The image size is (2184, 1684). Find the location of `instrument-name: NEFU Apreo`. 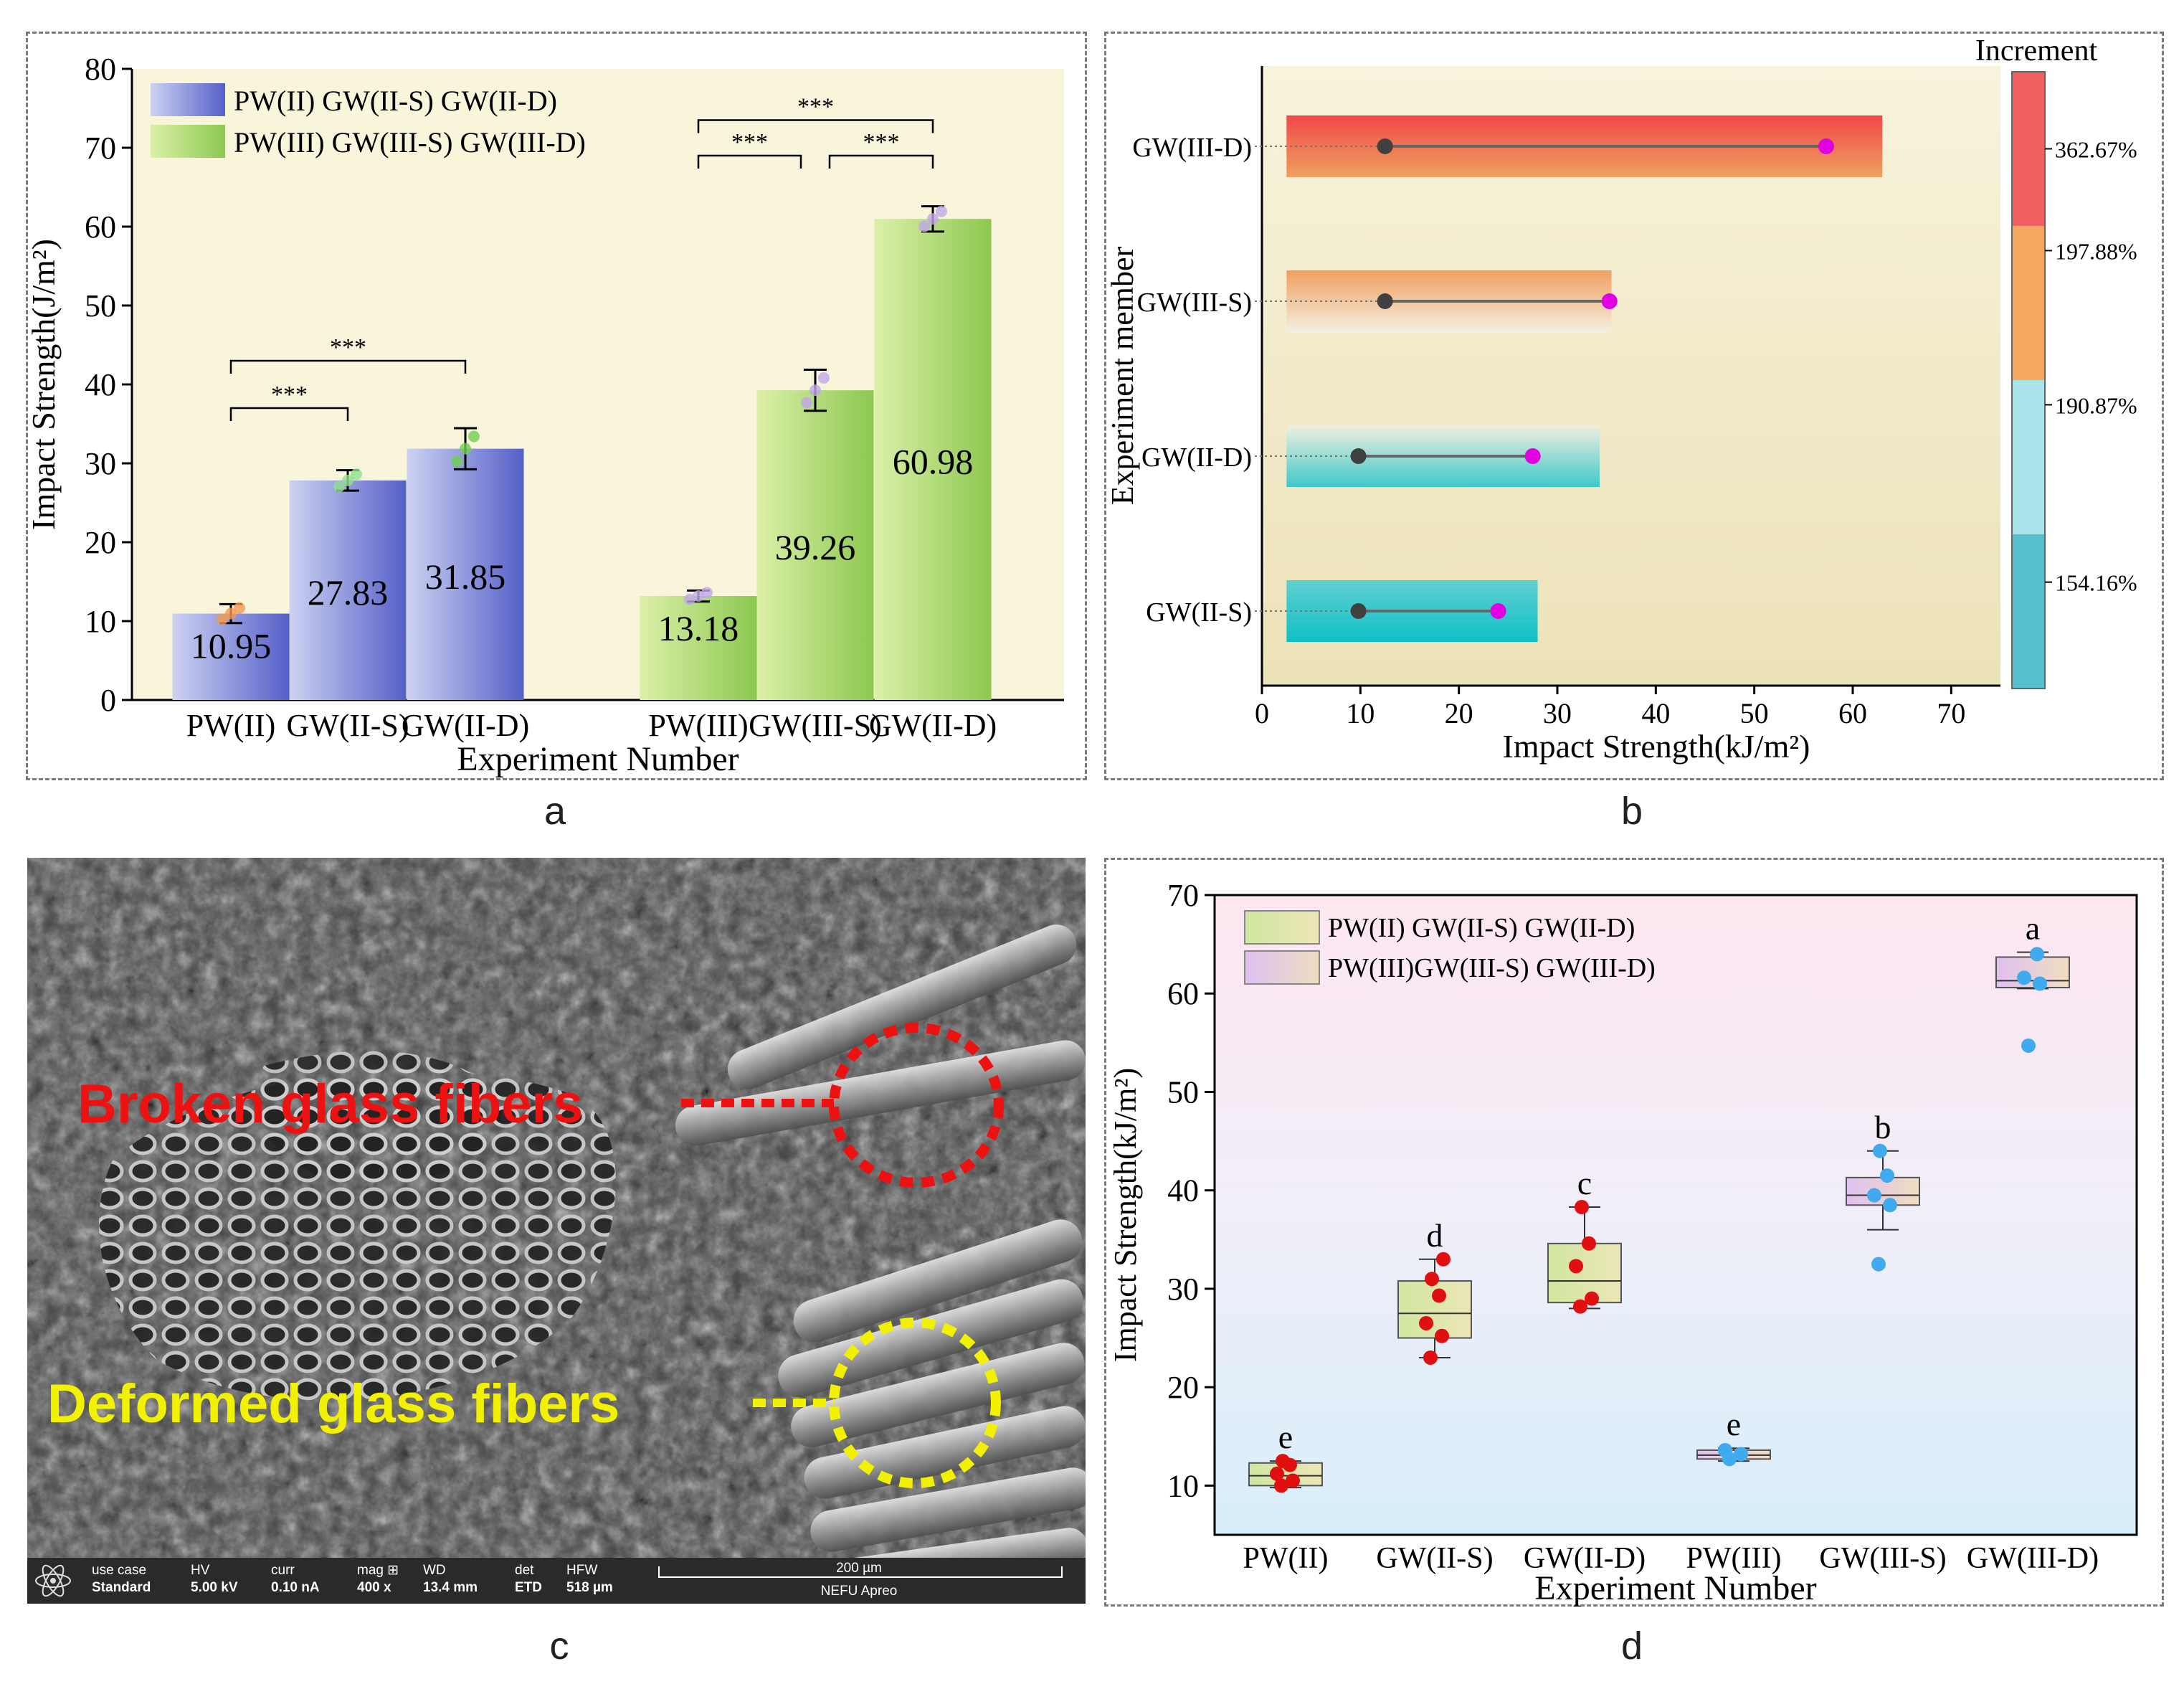

instrument-name: NEFU Apreo is located at coordinates (859, 1592).